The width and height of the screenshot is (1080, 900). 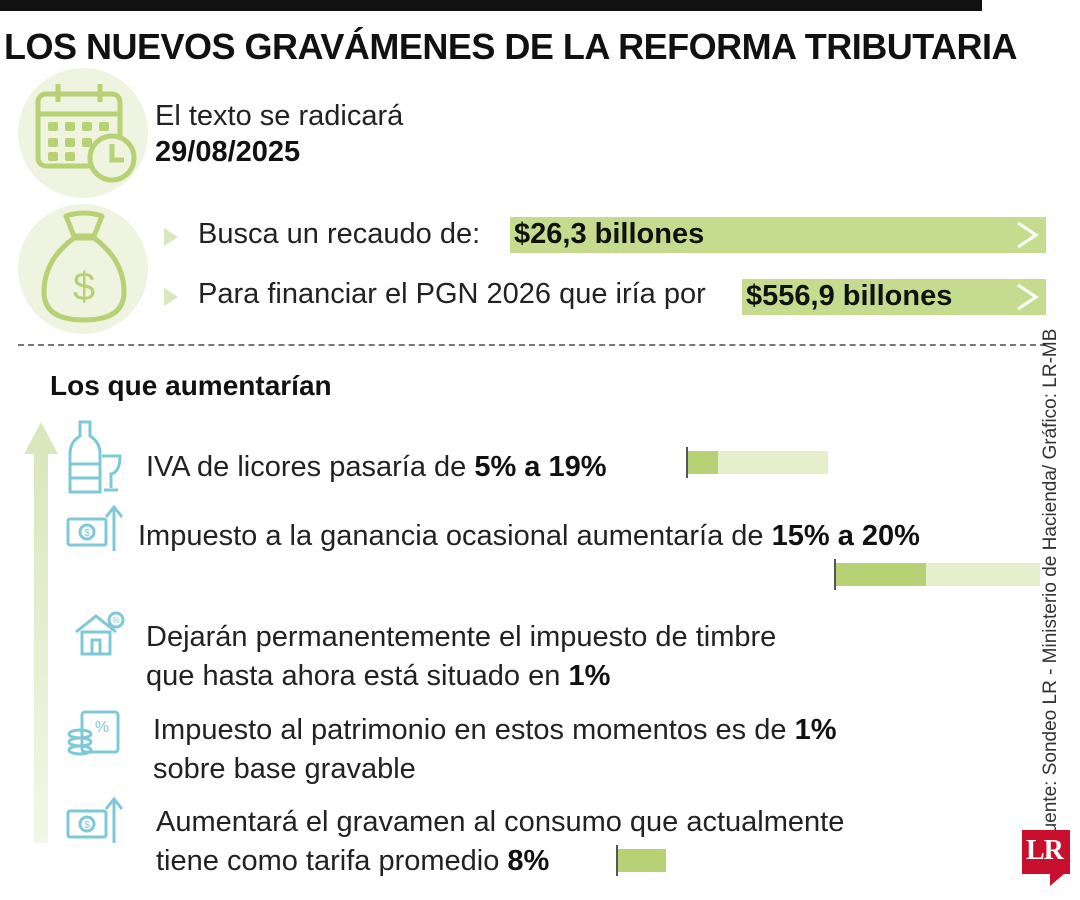 I want to click on ganancia-bar-tick, so click(x=835, y=574).